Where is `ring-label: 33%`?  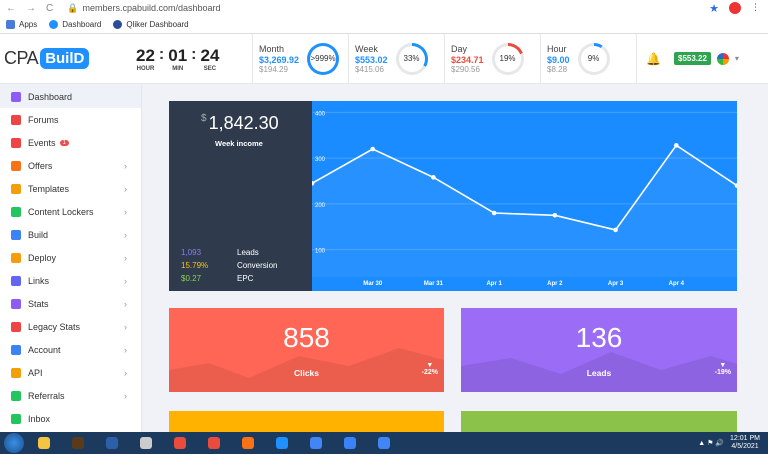 ring-label: 33% is located at coordinates (411, 58).